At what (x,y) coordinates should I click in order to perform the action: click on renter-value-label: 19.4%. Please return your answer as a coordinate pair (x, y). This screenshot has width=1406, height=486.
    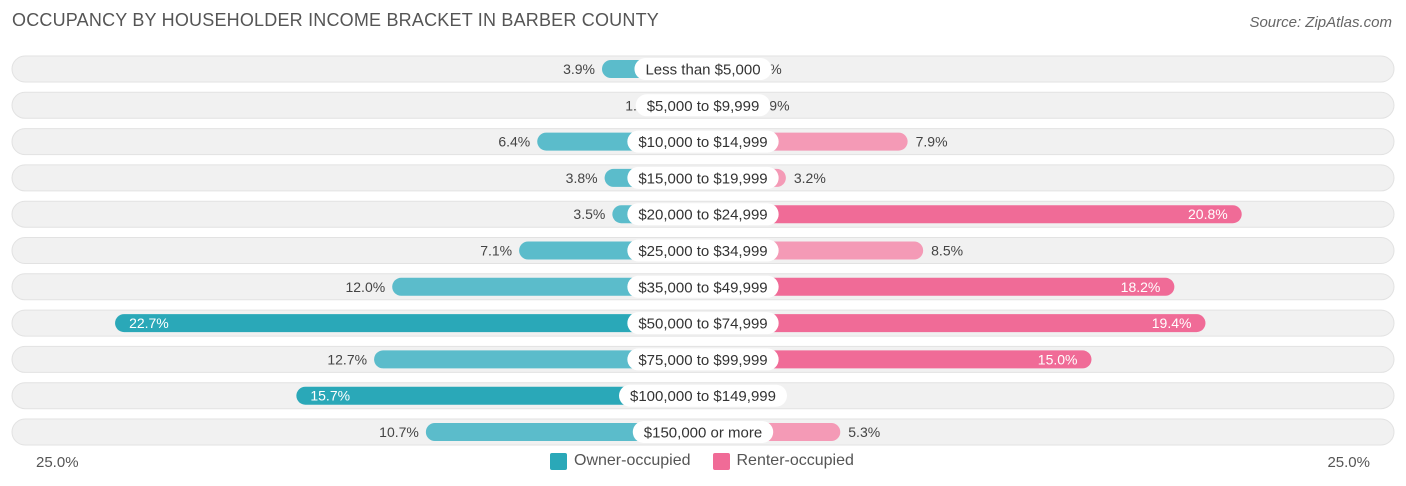
    Looking at the image, I should click on (1172, 323).